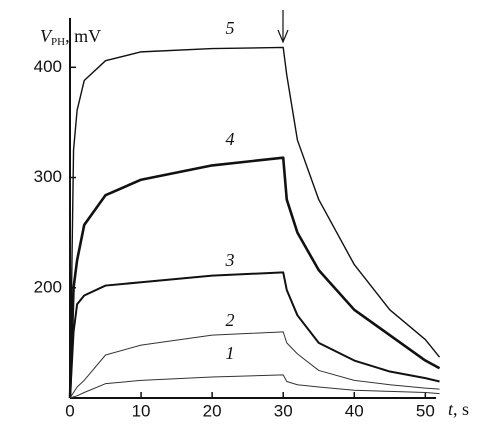 The image size is (494, 429). I want to click on y-tick-label: 300, so click(48, 176).